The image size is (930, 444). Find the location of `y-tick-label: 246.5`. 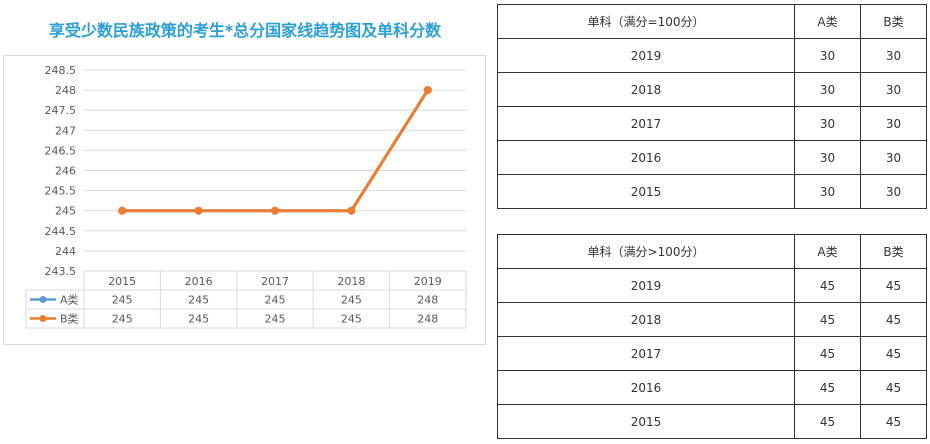

y-tick-label: 246.5 is located at coordinates (61, 150).